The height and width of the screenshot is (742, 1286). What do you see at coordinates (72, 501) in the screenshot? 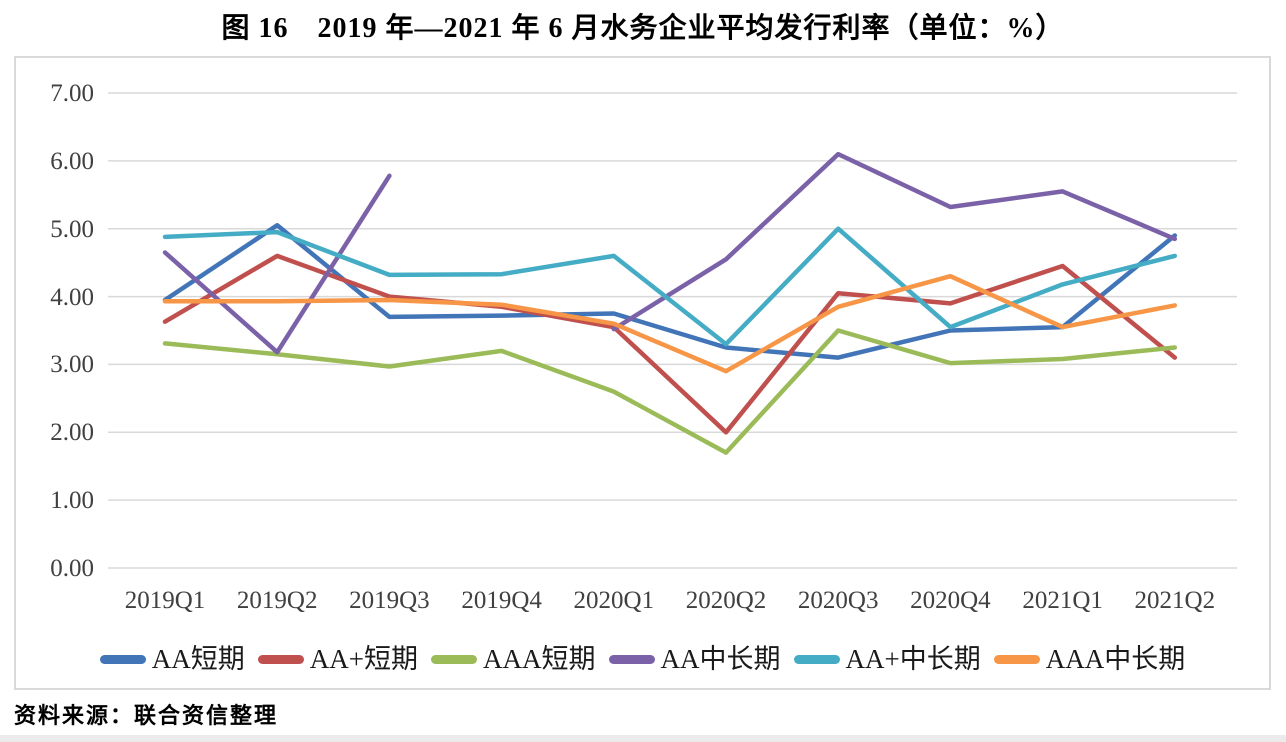
I see `y-axis-label: 1.00` at bounding box center [72, 501].